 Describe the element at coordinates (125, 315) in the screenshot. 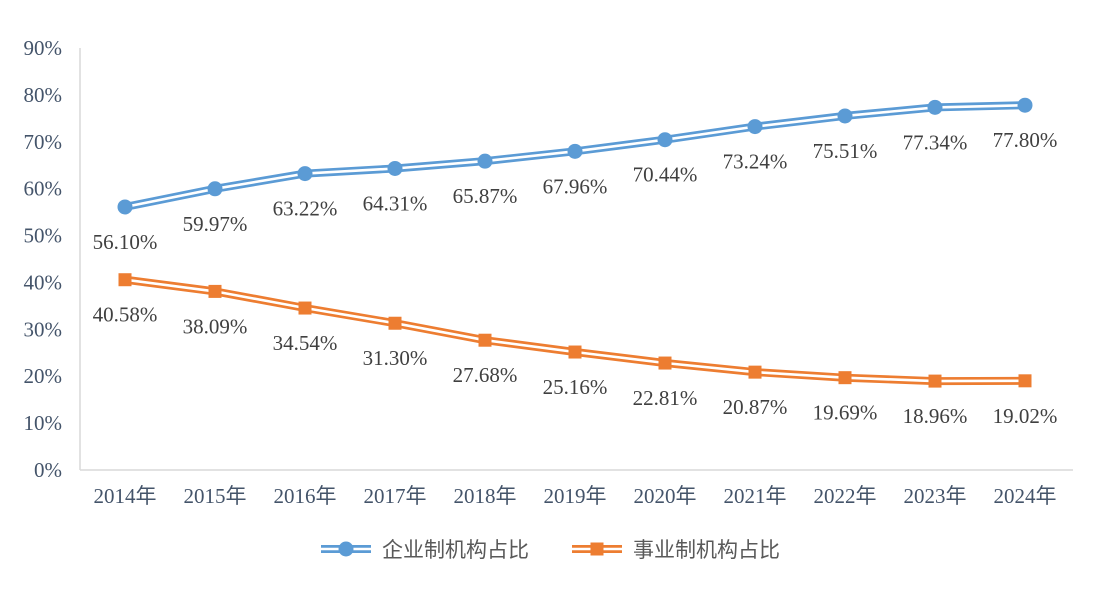

I see `data-label: 40.58%` at that location.